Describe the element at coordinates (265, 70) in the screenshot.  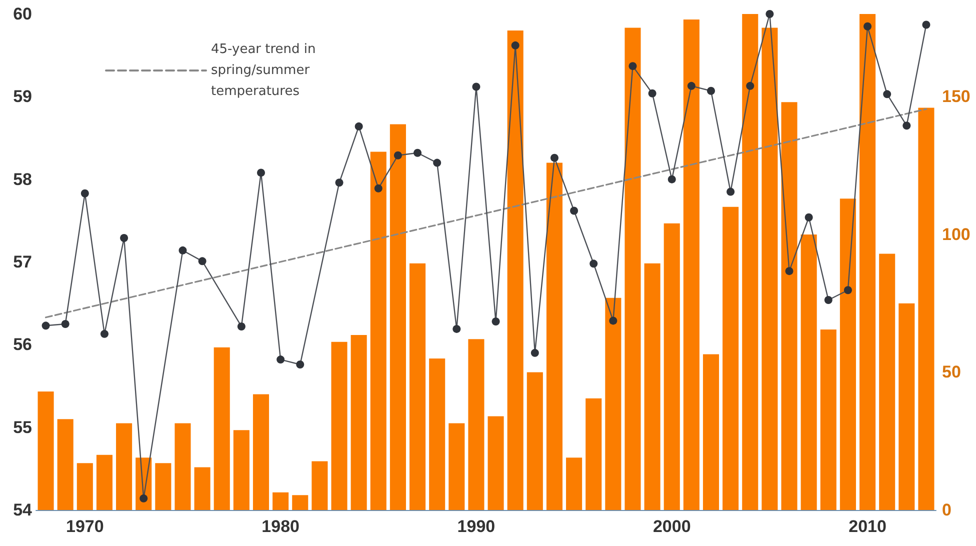
I see `text: 45-year trend in spring/summer temperatures` at that location.